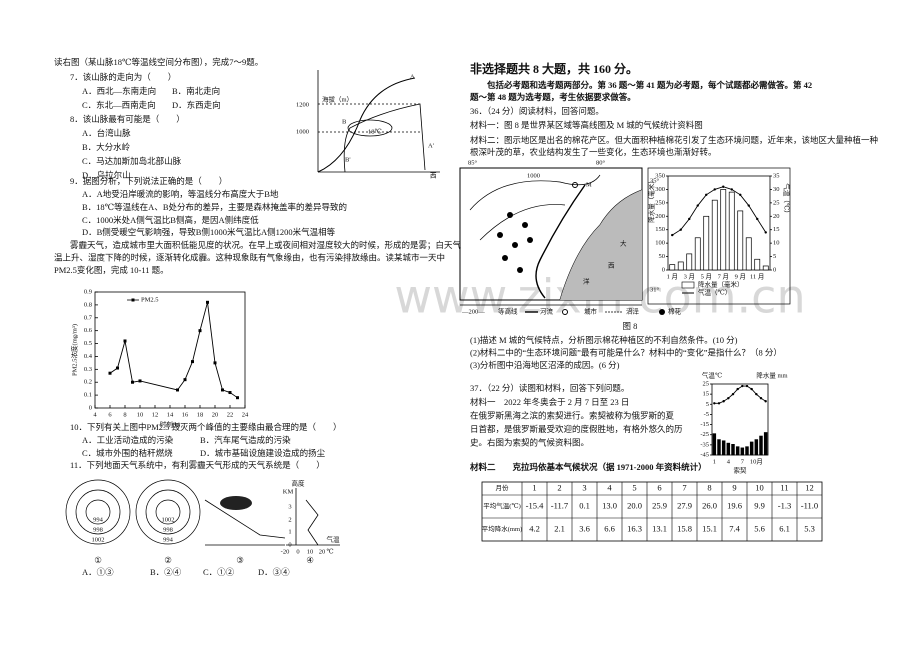 This screenshot has height=651, width=920. Describe the element at coordinates (706, 414) in the screenshot. I see `y-tick-label: -5` at that location.